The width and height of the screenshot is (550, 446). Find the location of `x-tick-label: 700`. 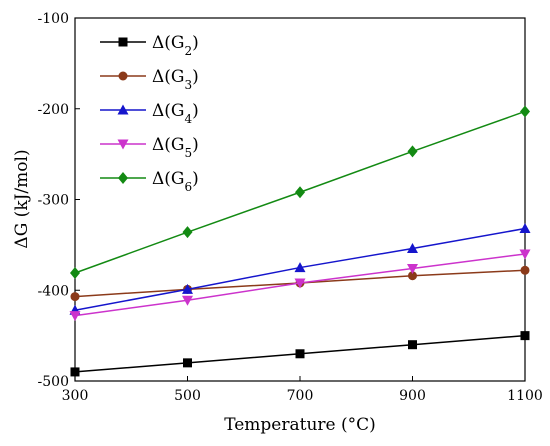

x-tick-label: 700 is located at coordinates (300, 396).